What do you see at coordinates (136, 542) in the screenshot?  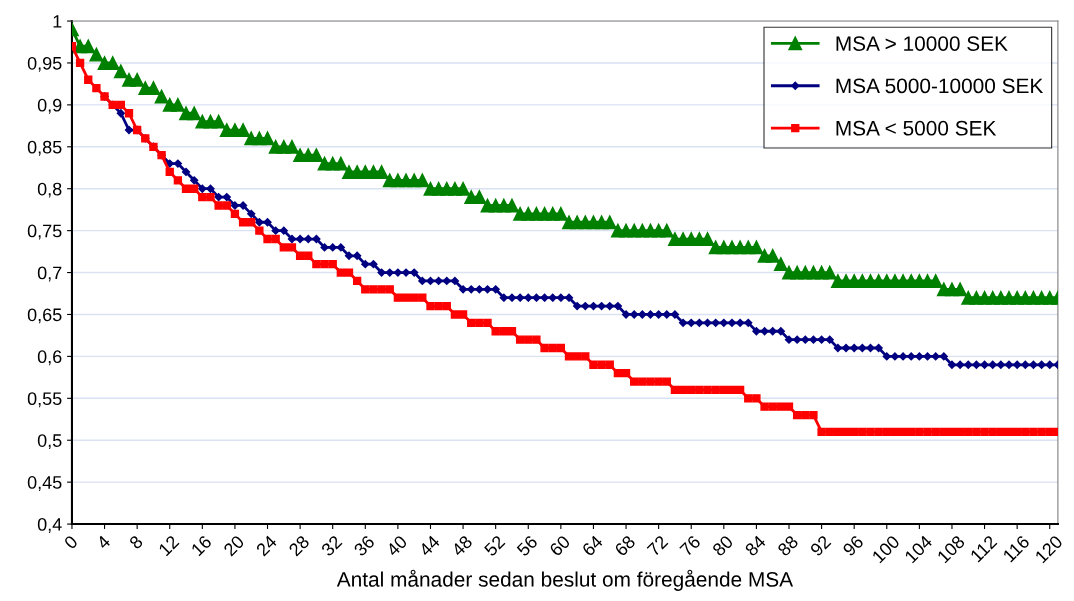 I see `x-tick-label: 8` at bounding box center [136, 542].